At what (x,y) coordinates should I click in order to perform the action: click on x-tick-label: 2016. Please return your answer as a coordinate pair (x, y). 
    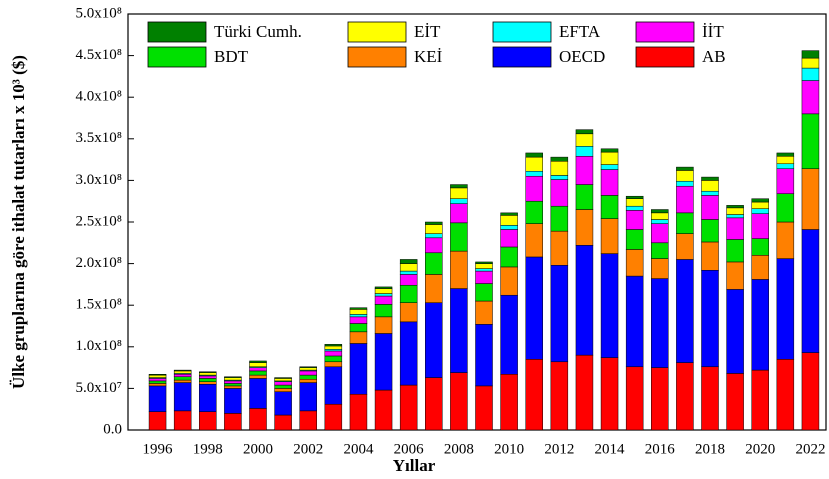
    Looking at the image, I should click on (660, 449).